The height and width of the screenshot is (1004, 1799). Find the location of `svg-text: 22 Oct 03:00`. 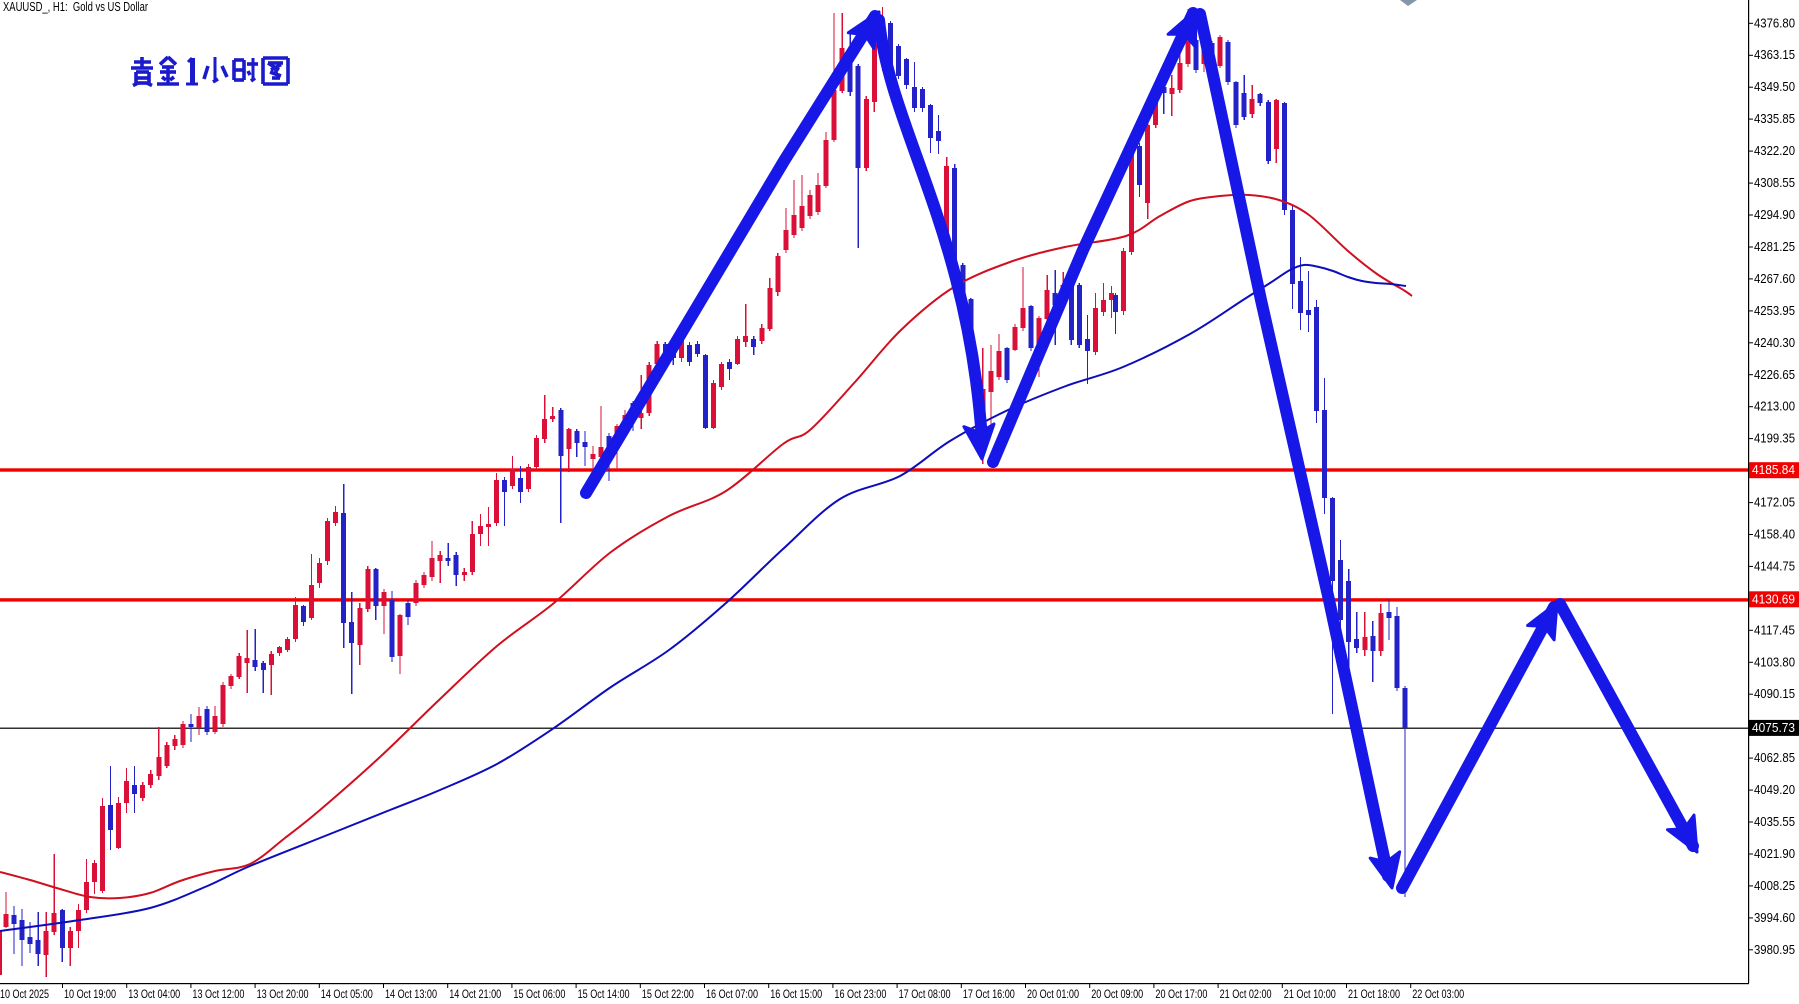

svg-text: 22 Oct 03:00 is located at coordinates (1438, 994).